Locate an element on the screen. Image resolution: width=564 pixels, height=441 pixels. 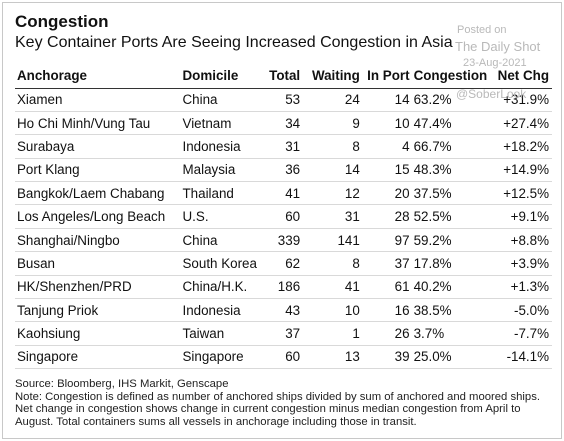
table-row: Kaohsiung Taiwan 37 1 26 3.7% -7.7% is located at coordinates (283, 333).